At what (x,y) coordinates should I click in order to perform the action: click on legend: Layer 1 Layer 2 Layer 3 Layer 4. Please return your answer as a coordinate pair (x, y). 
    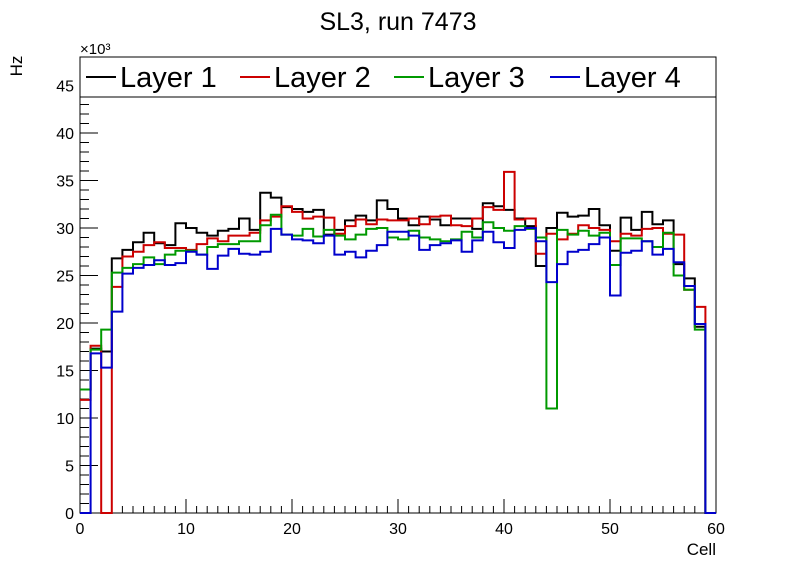
    Looking at the image, I should click on (398, 77).